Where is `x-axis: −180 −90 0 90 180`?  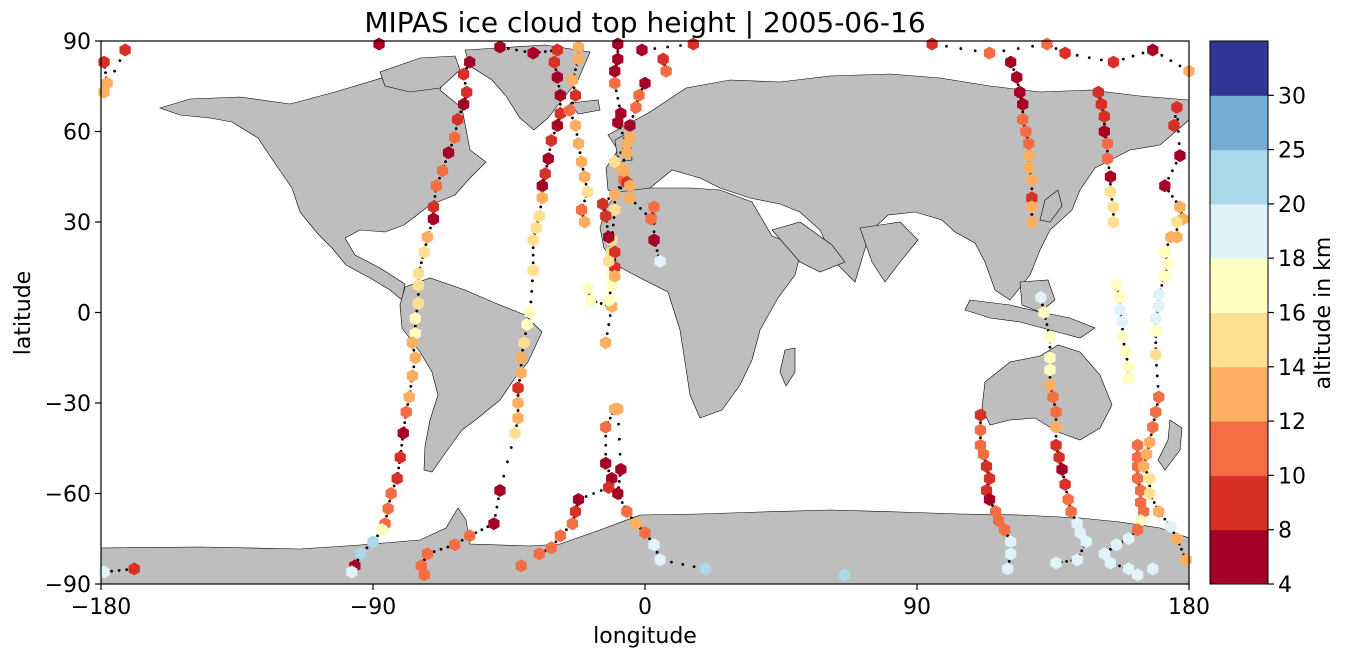 x-axis: −180 −90 0 90 180 is located at coordinates (640, 602).